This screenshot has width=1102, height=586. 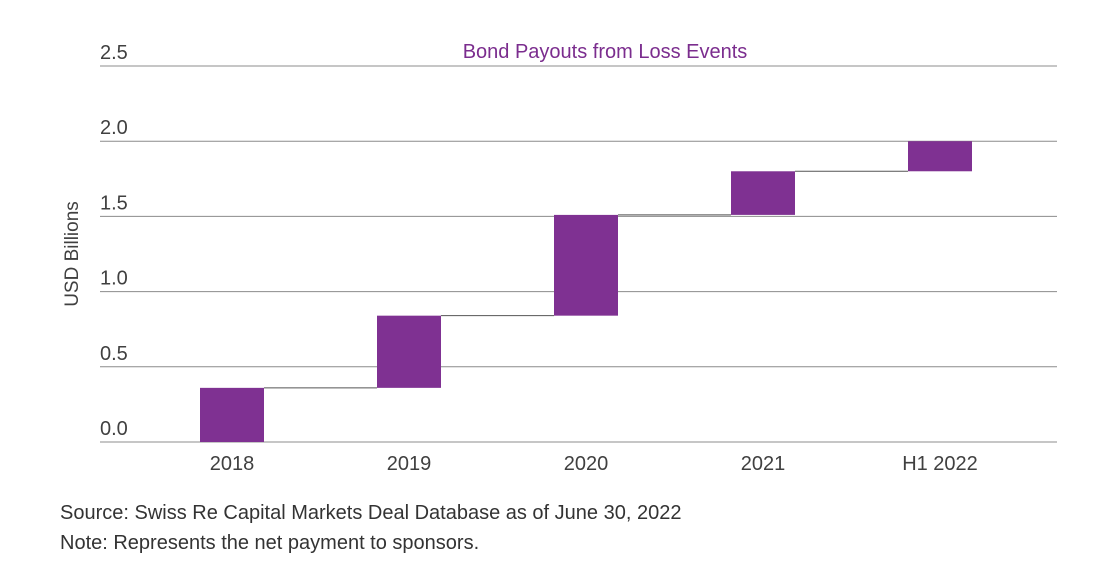 What do you see at coordinates (114, 279) in the screenshot?
I see `y-tick-label: 1.0` at bounding box center [114, 279].